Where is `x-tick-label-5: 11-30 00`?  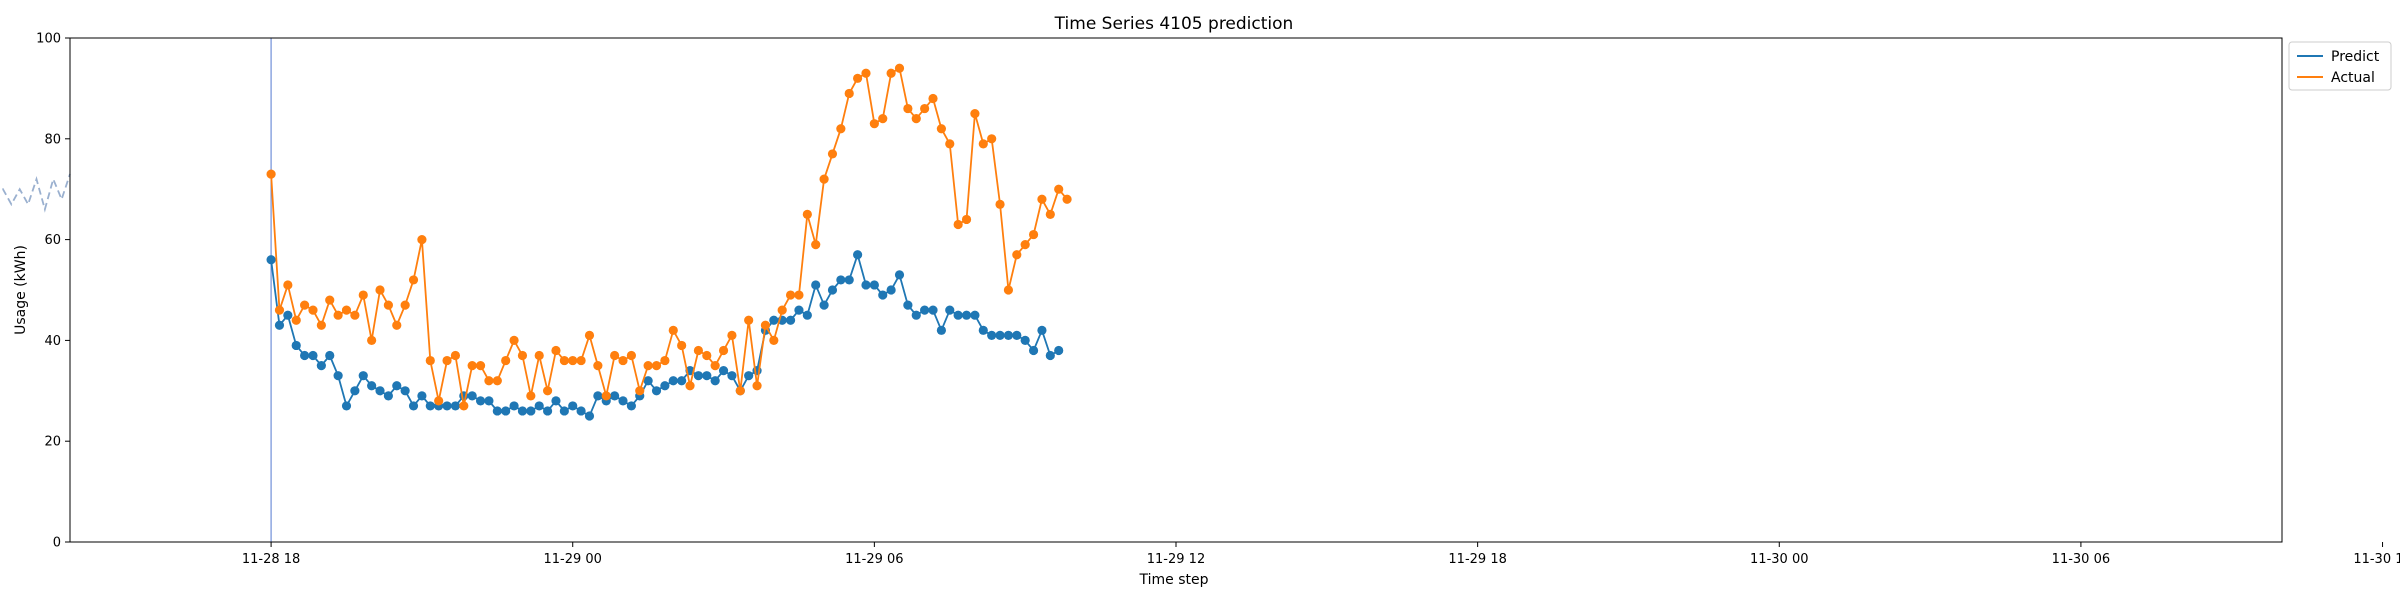 x-tick-label-5: 11-30 00 is located at coordinates (1779, 559).